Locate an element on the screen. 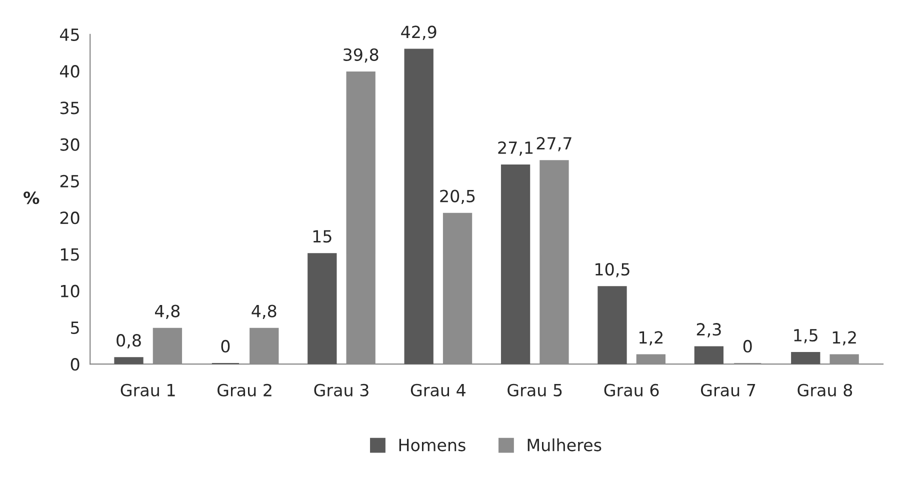 Image resolution: width=901 pixels, height=492 pixels. y-tick-label: 30 is located at coordinates (70, 144).